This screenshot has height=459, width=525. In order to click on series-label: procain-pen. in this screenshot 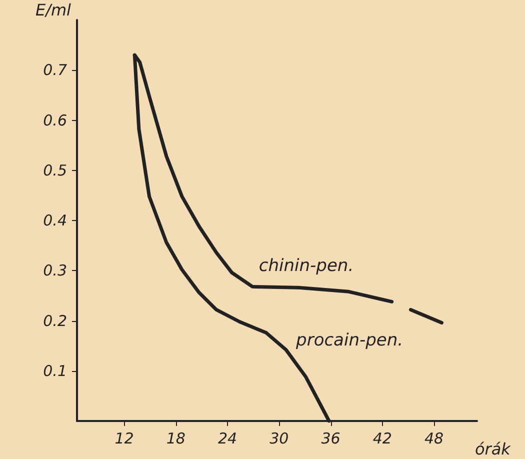, I will do `click(349, 340)`.